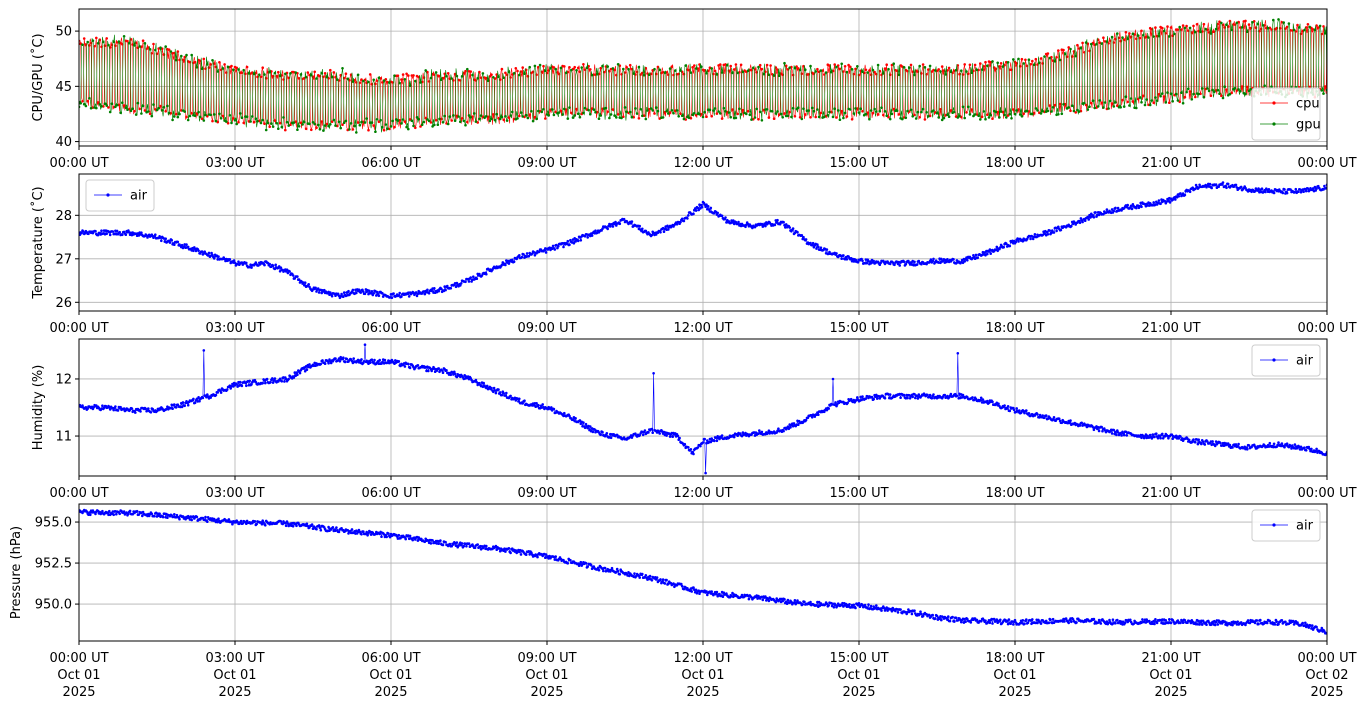 Image resolution: width=1368 pixels, height=707 pixels. I want to click on y-tick-label: 50, so click(63, 32).